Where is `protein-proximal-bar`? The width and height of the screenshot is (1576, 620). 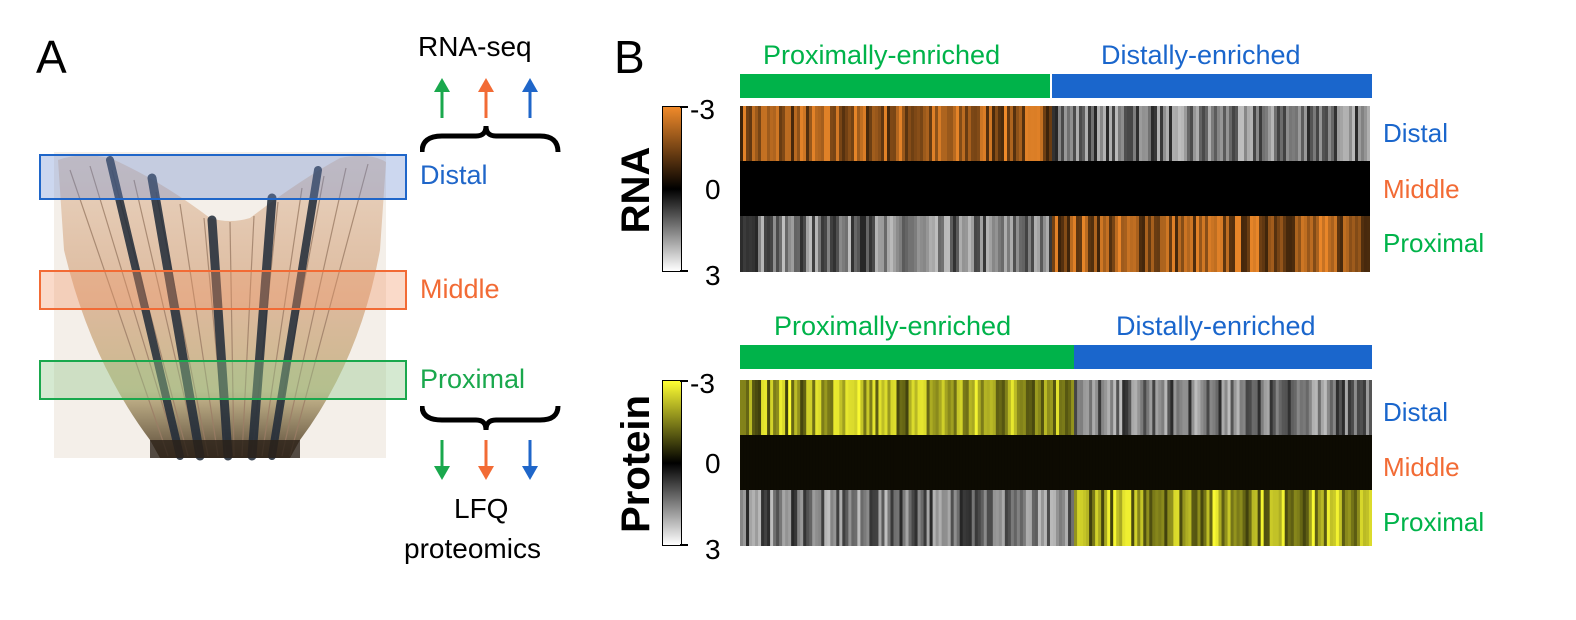 protein-proximal-bar is located at coordinates (907, 357).